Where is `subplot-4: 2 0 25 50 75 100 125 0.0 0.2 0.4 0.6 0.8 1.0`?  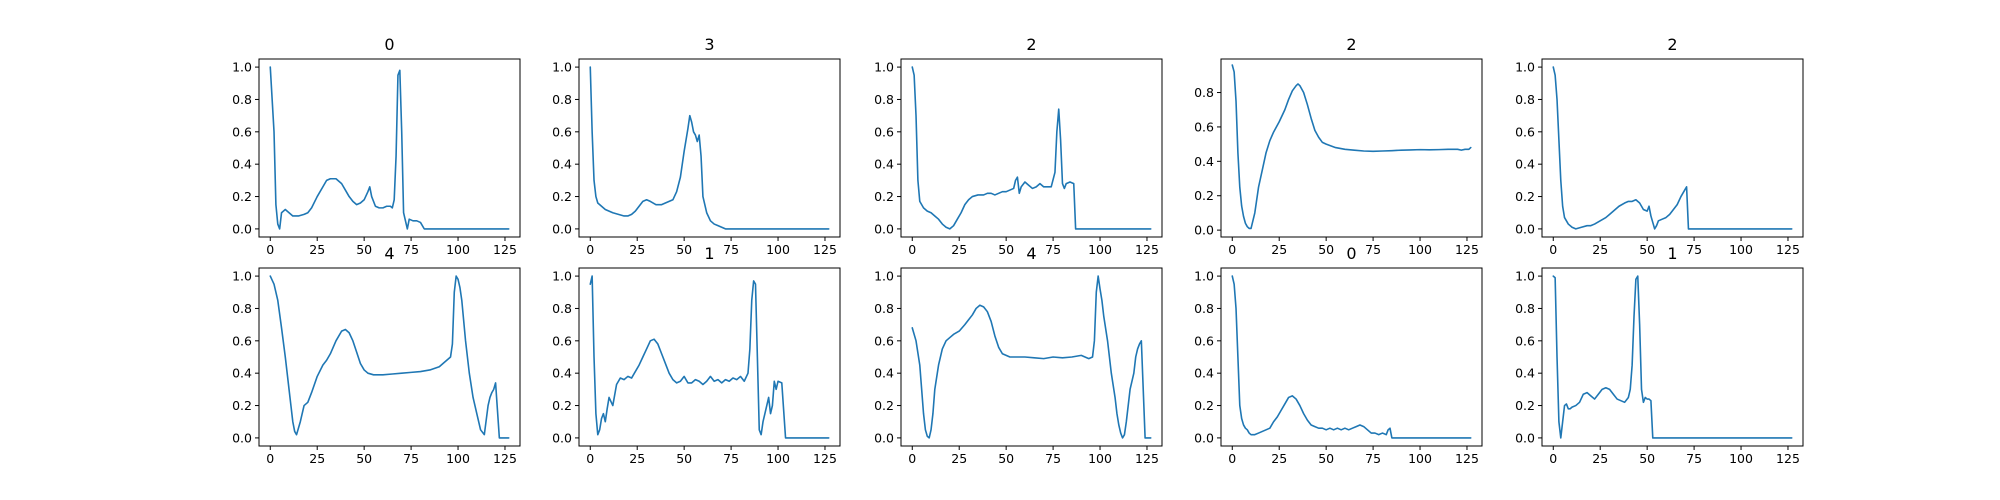
subplot-4: 2 0 25 50 75 100 125 0.0 0.2 0.4 0.6 0.8 1.0 is located at coordinates (1659, 146).